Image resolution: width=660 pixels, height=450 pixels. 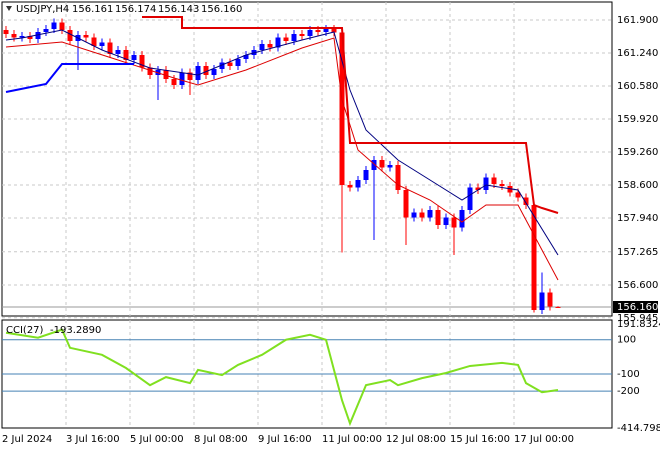 What do you see at coordinates (25, 330) in the screenshot?
I see `cci-title: CCI(27)` at bounding box center [25, 330].